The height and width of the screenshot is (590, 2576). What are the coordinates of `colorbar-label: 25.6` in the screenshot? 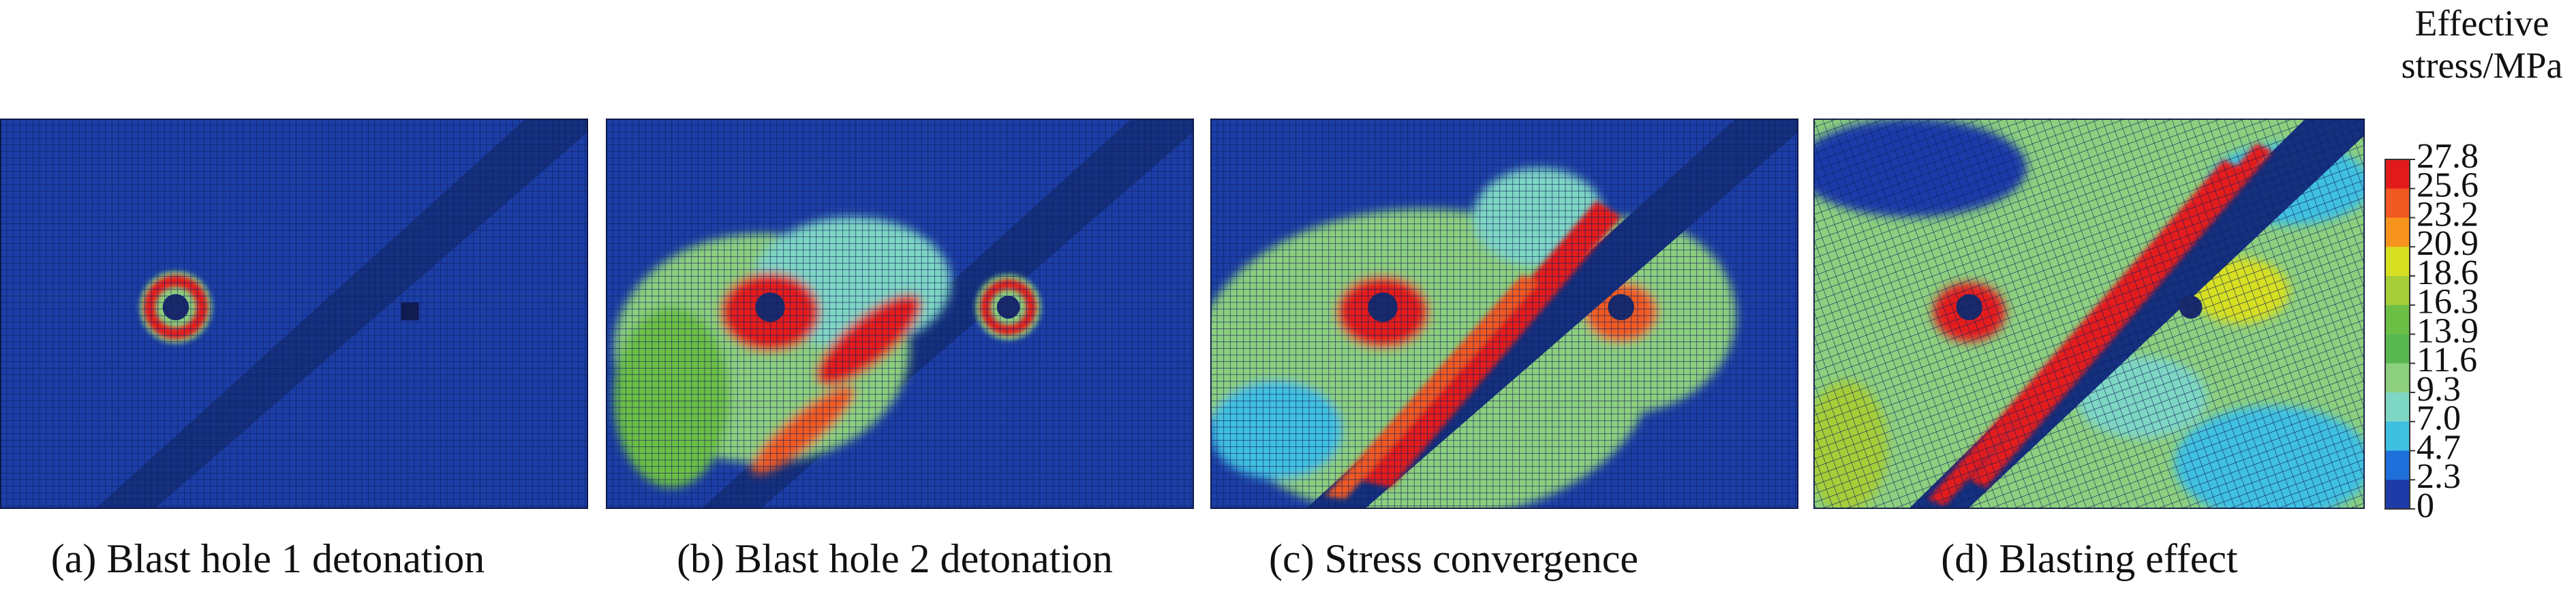 It's located at (2448, 186).